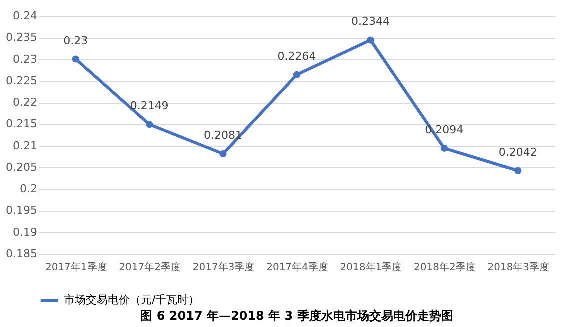  Describe the element at coordinates (25, 232) in the screenshot. I see `y-tick-label: 0.19` at that location.